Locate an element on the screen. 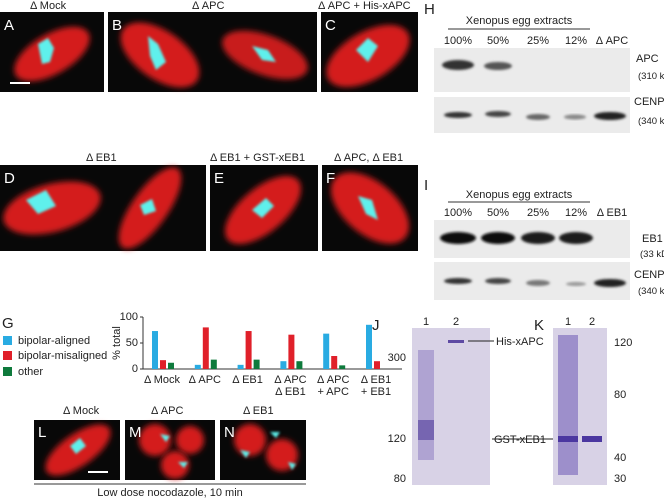  protein-size: (33 kD) is located at coordinates (652, 254).